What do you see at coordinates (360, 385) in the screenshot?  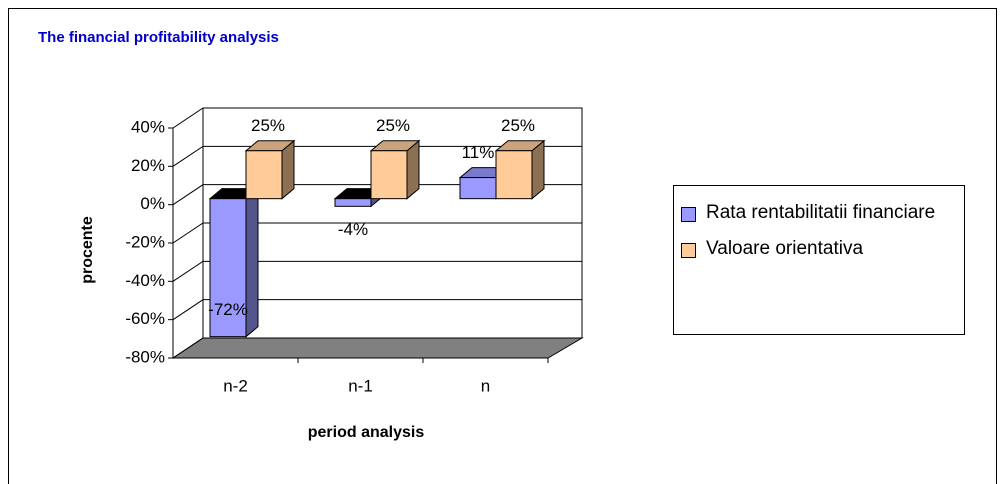 I see `x-tick-label: n-1` at bounding box center [360, 385].